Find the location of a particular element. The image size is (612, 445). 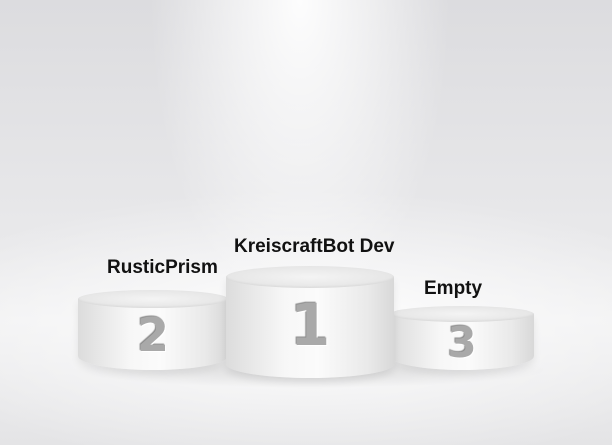

podium-second: 2 is located at coordinates (153, 330).